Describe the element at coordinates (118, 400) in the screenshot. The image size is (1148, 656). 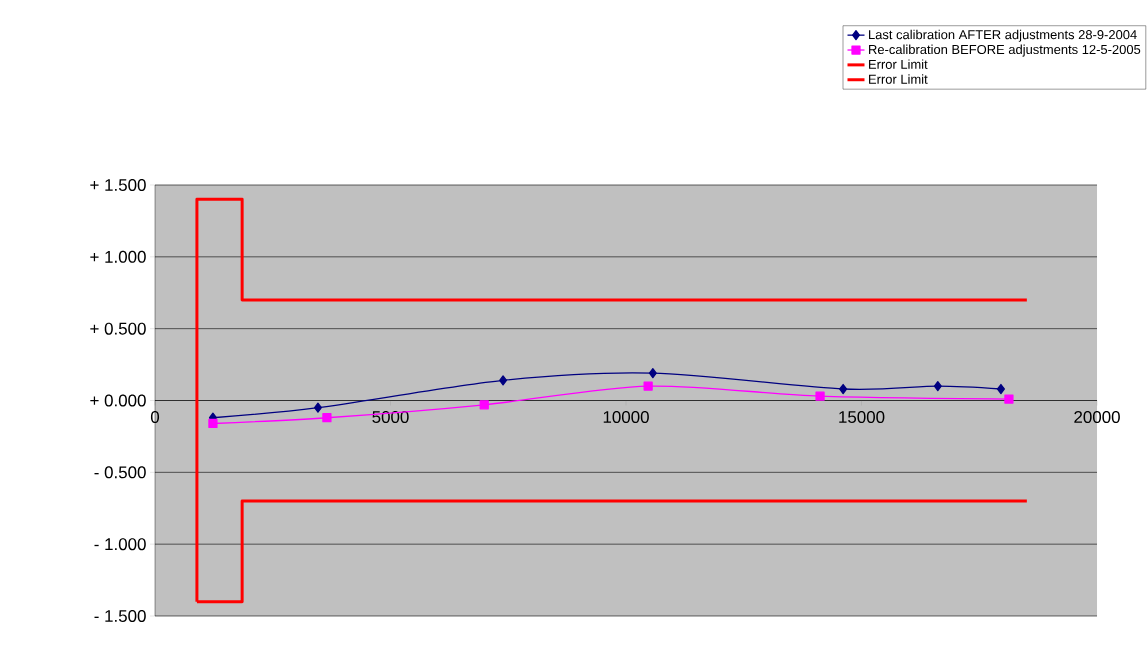
I see `y-tick-label: + 0.000` at that location.